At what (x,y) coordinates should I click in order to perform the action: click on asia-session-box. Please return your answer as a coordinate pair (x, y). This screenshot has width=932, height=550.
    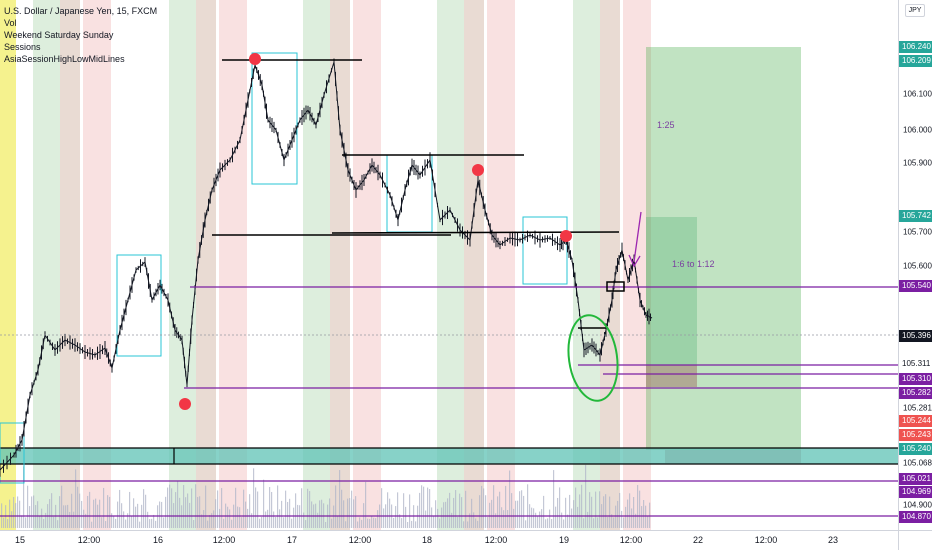
    Looking at the image, I should click on (274, 118).